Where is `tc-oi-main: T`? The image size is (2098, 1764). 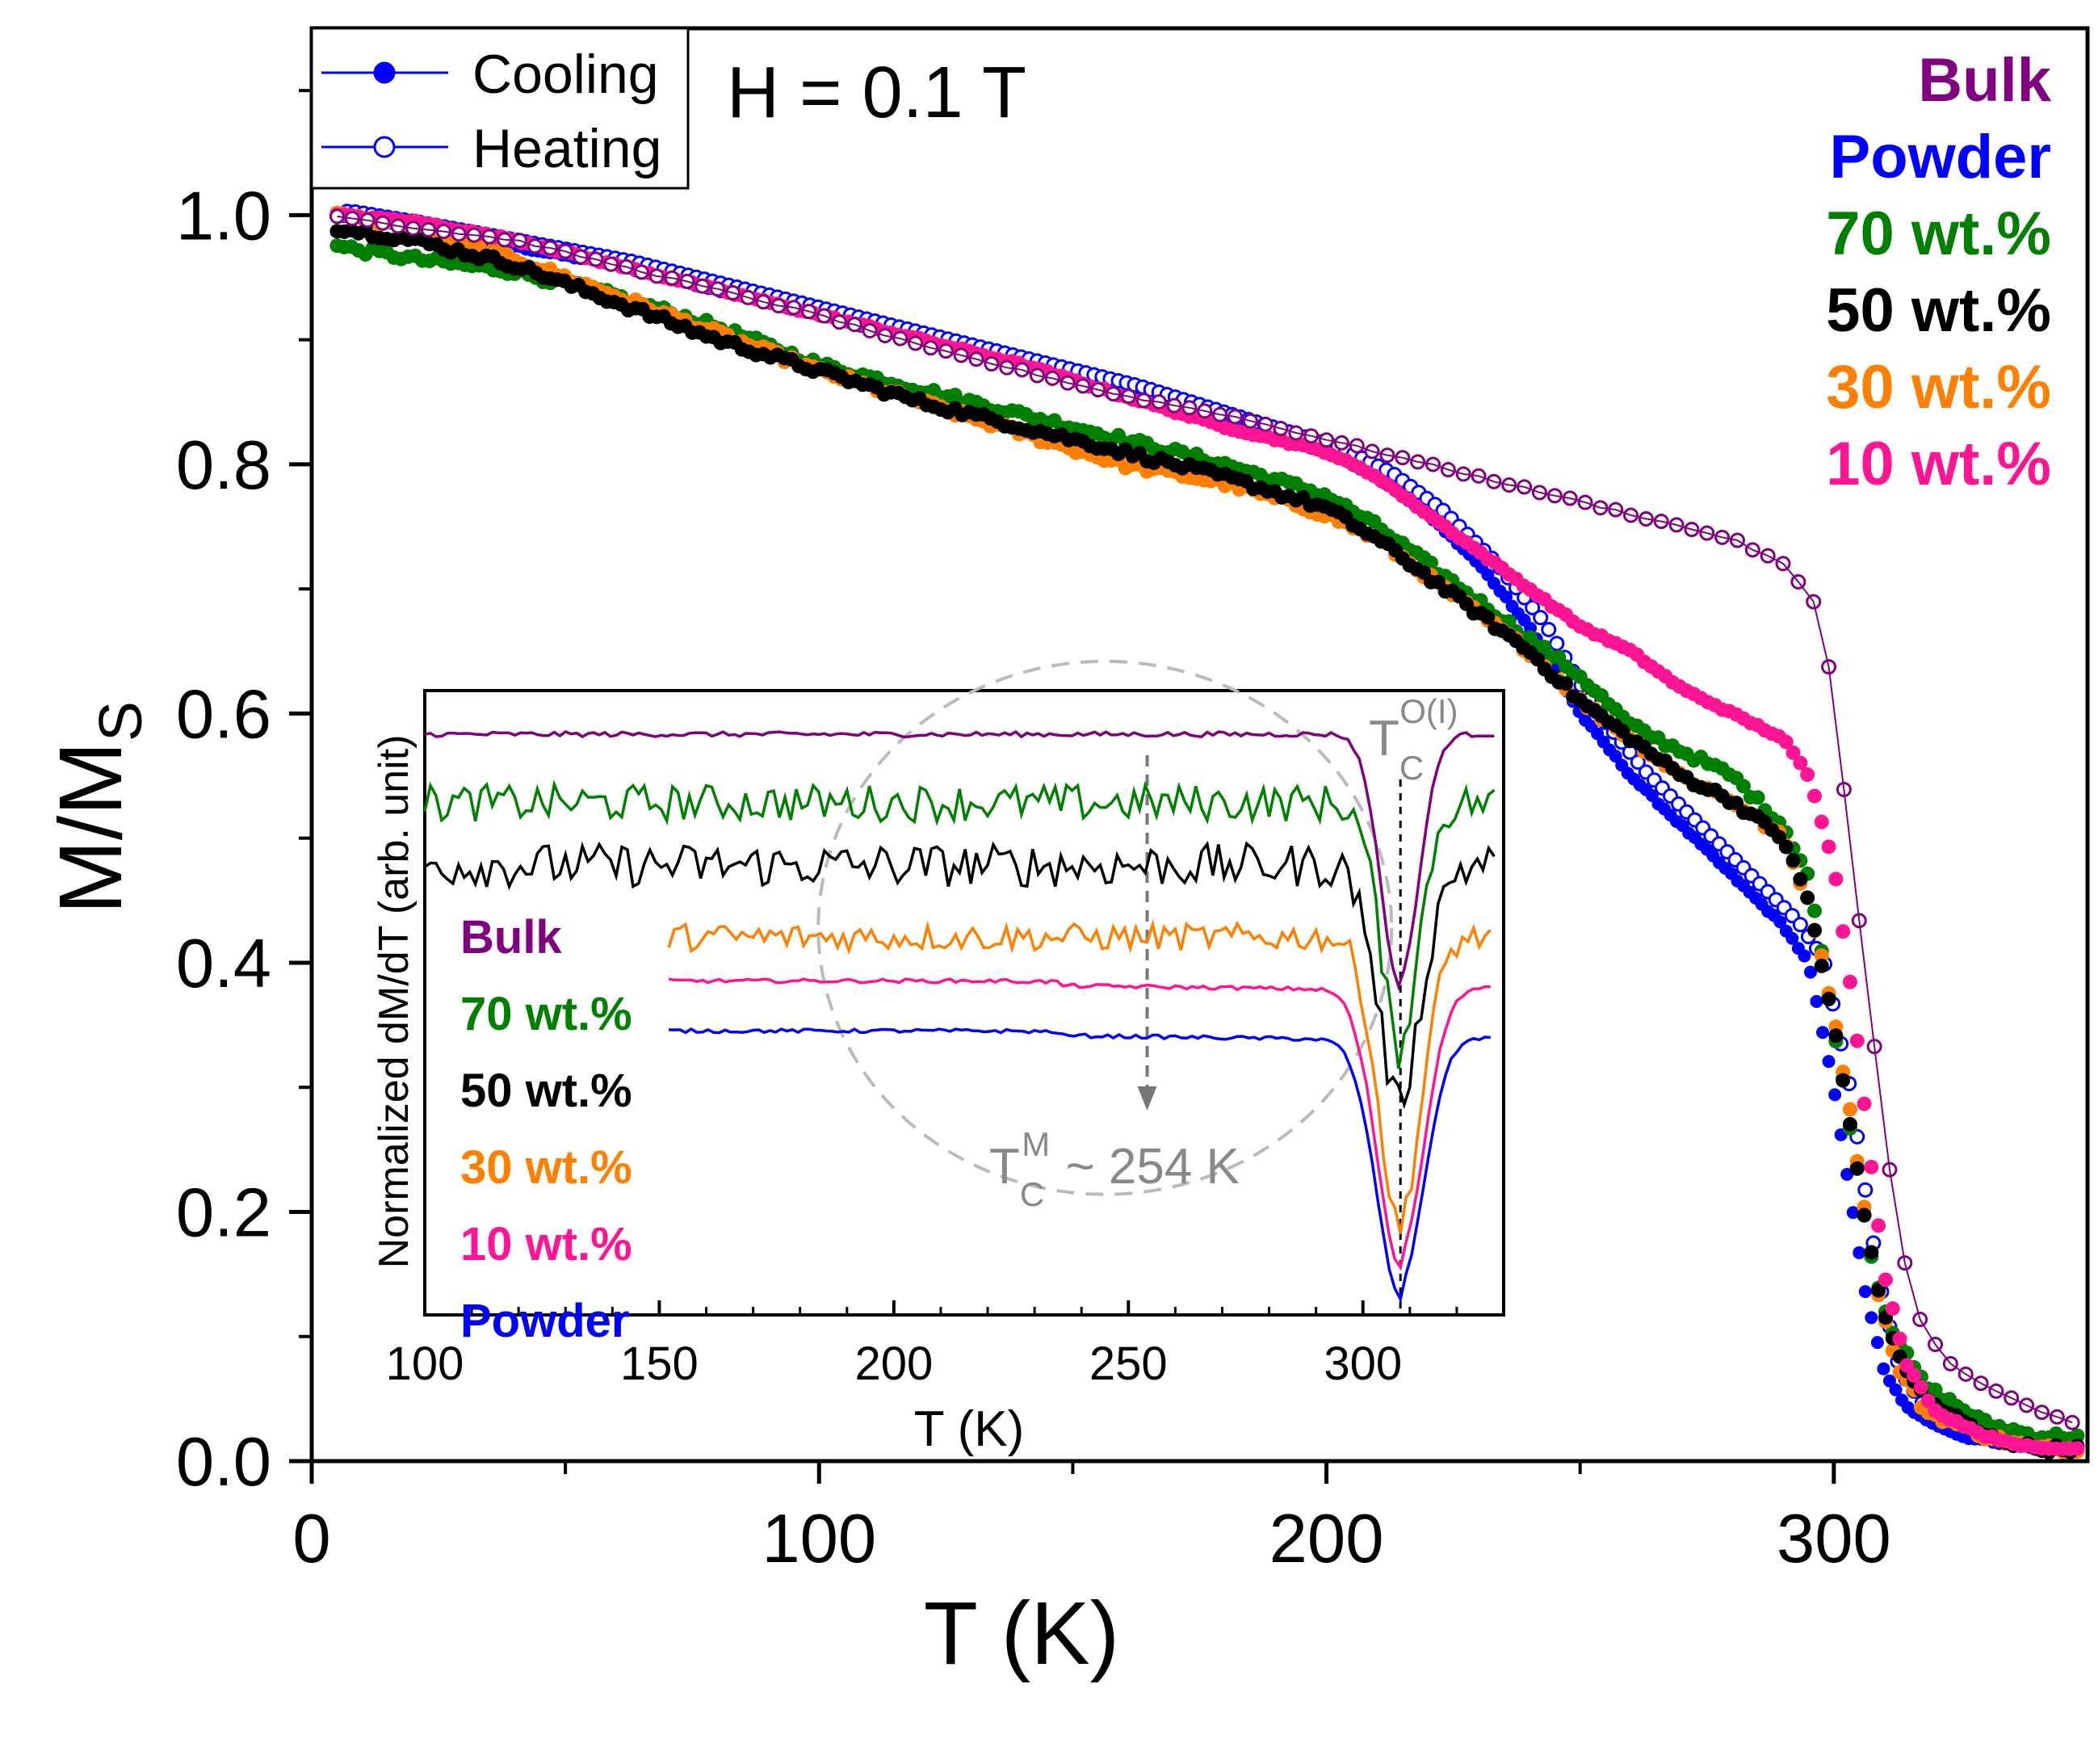
tc-oi-main: T is located at coordinates (1384, 738).